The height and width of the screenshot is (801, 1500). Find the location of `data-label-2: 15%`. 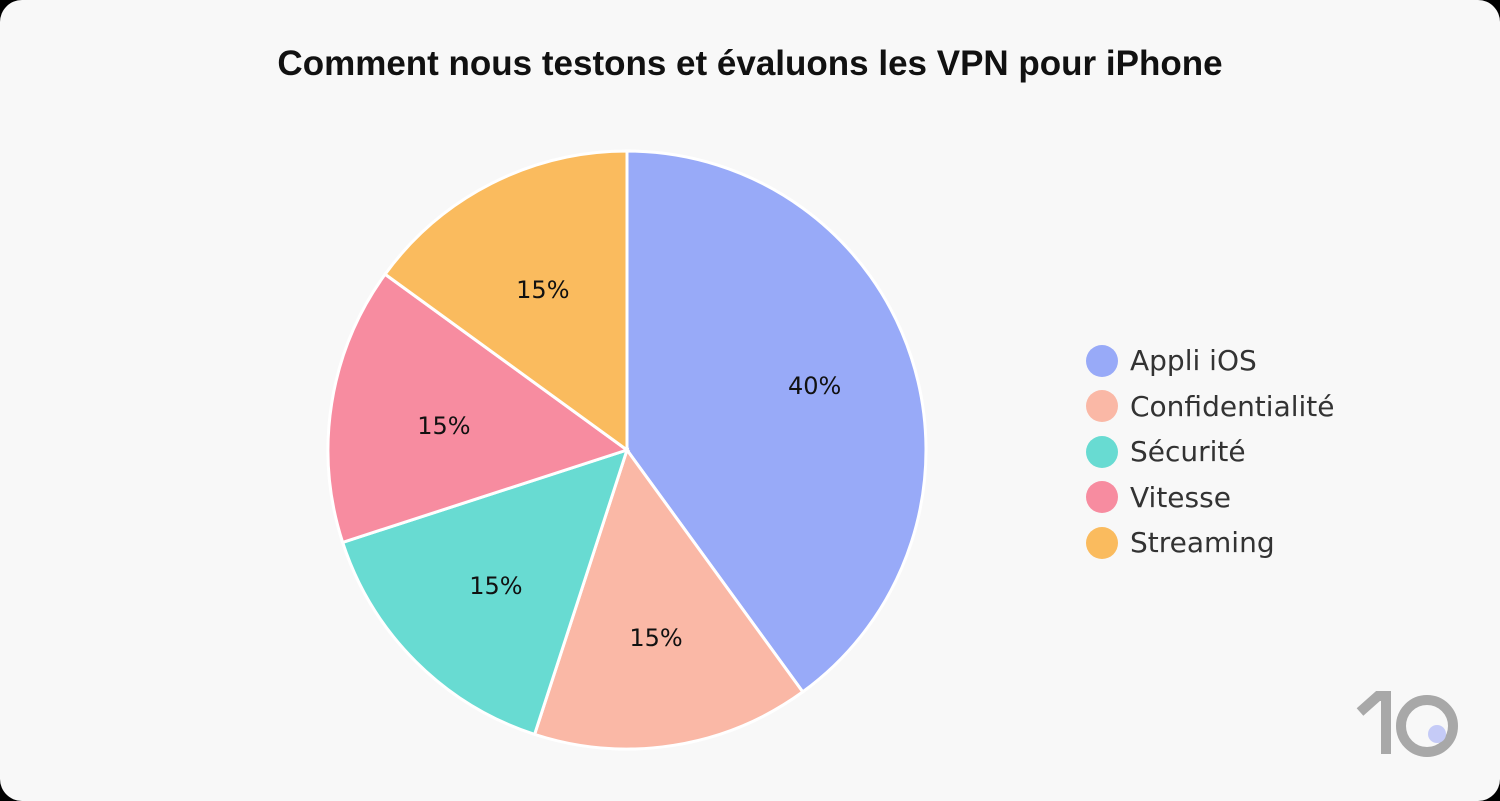

data-label-2: 15% is located at coordinates (495, 586).